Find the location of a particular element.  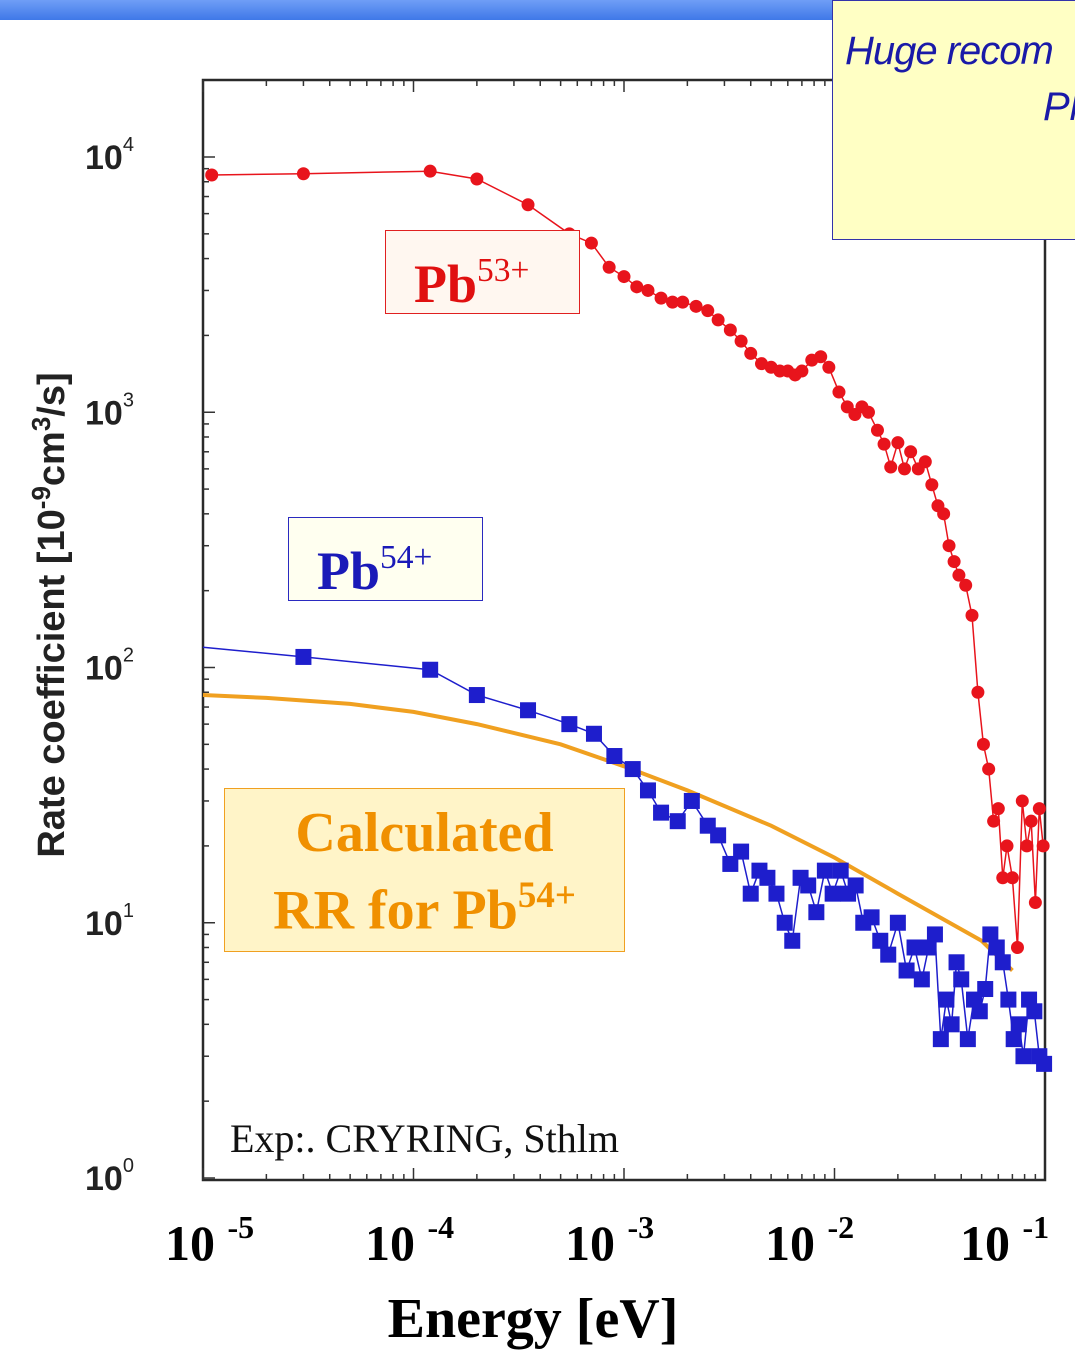

x-tick-label: 10 -4 is located at coordinates (409, 1240).